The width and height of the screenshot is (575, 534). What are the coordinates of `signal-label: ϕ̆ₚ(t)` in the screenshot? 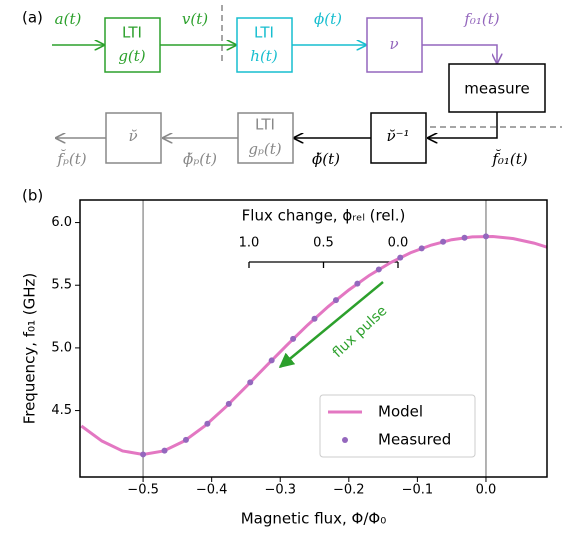 It's located at (200, 159).